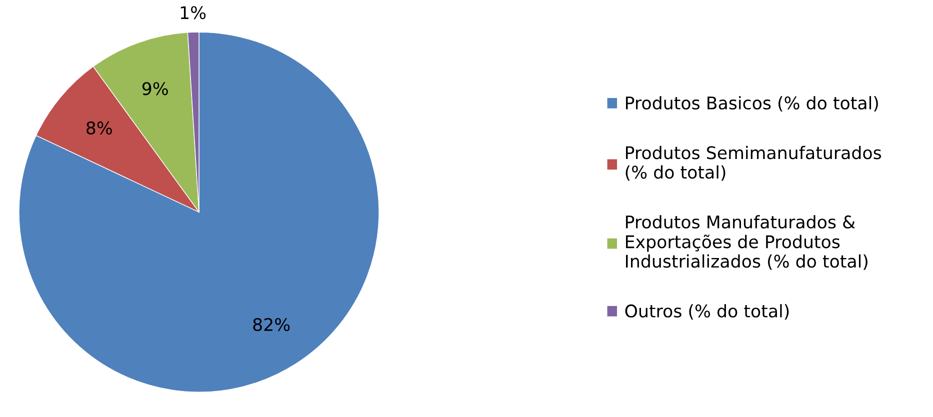 The width and height of the screenshot is (933, 417). Describe the element at coordinates (707, 312) in the screenshot. I see `legend-label: Outros (% do total)` at that location.